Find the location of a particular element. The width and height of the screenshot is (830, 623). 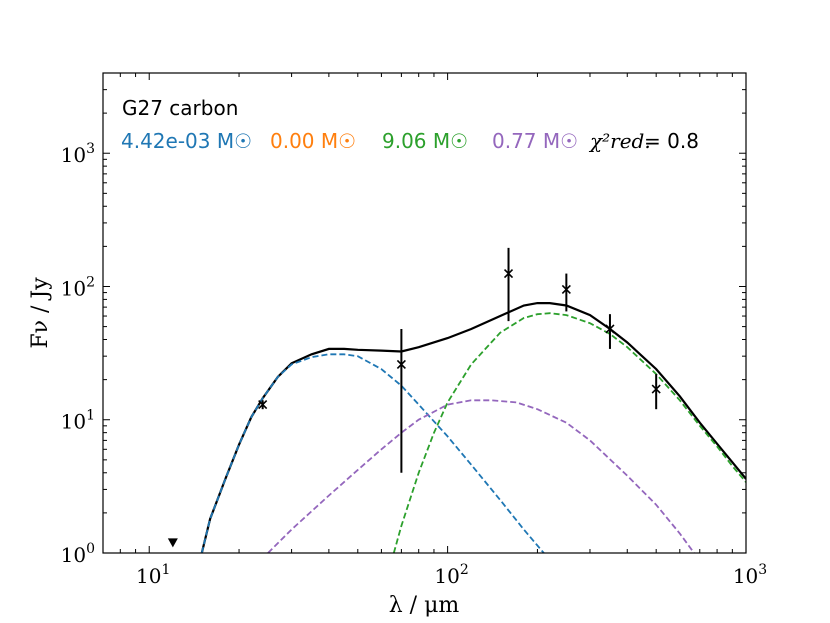

series-line-c4 is located at coordinates (481, 476).